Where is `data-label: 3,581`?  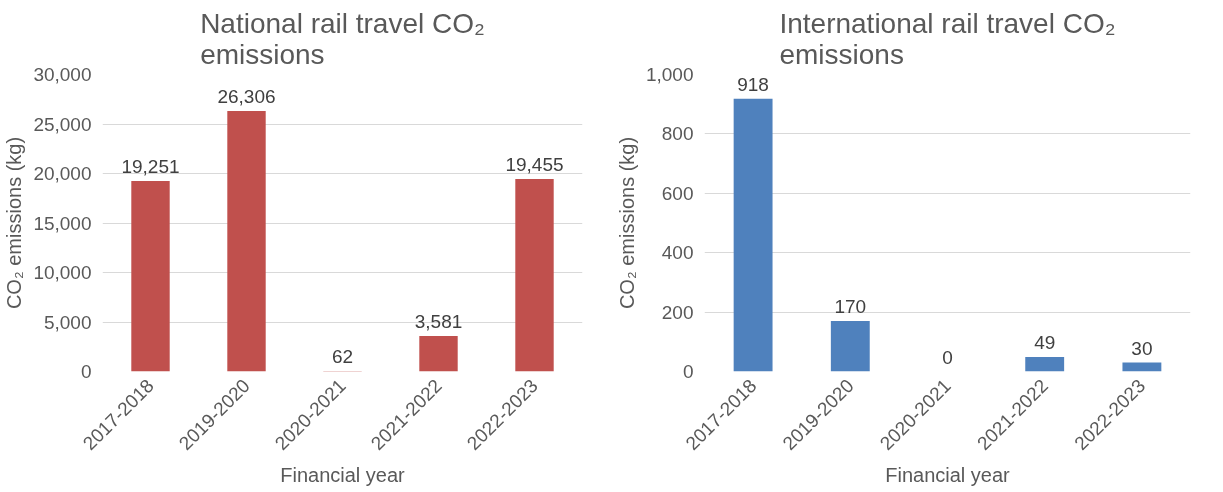
data-label: 3,581 is located at coordinates (438, 322).